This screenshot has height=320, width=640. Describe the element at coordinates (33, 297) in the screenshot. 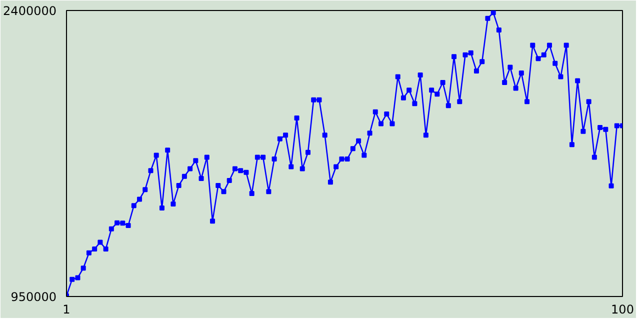

I see `y-tick-label: 950000` at that location.